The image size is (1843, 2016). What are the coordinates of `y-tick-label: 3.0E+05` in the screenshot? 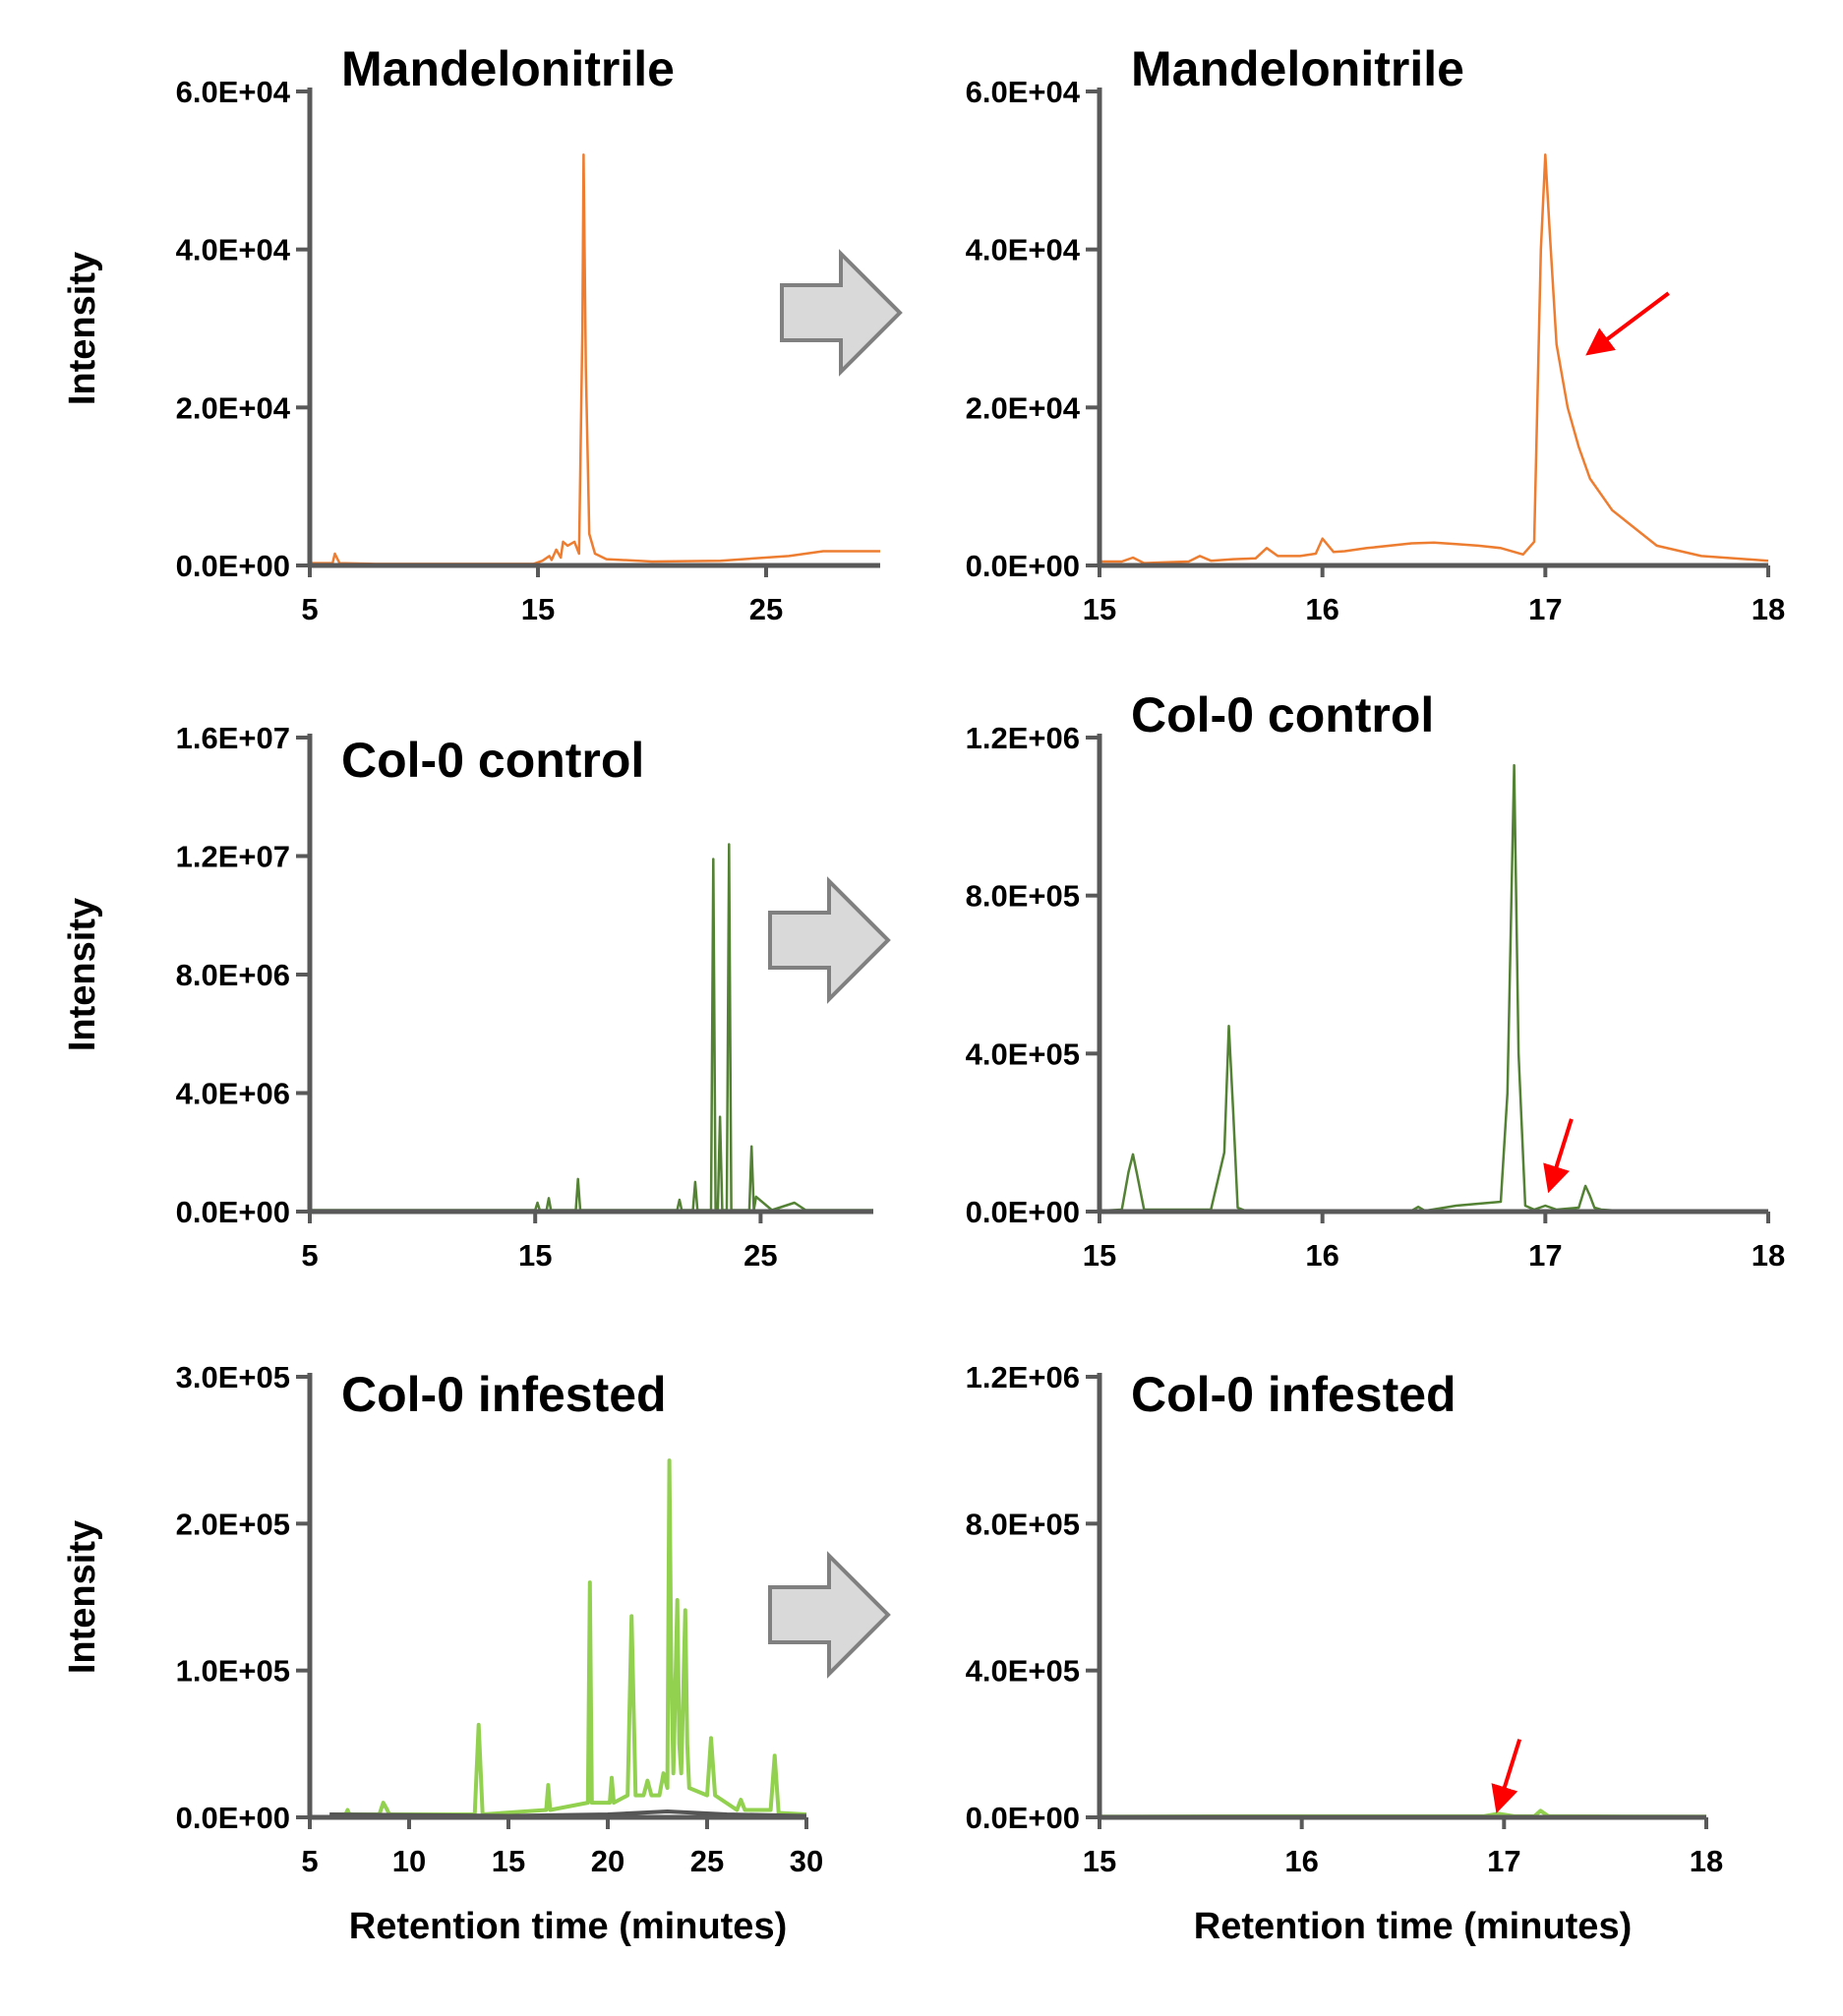 It's located at (233, 1377).